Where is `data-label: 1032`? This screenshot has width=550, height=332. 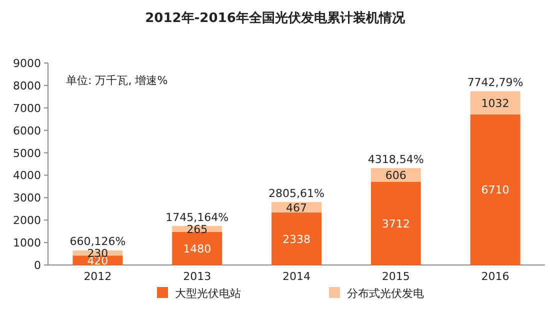 data-label: 1032 is located at coordinates (495, 103).